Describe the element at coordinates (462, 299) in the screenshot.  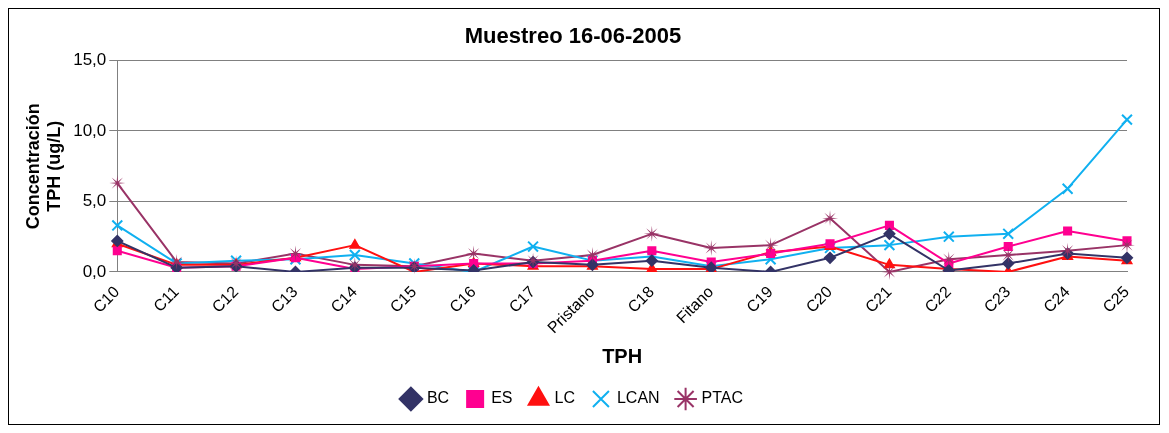
I see `x-tick-label: C16` at that location.